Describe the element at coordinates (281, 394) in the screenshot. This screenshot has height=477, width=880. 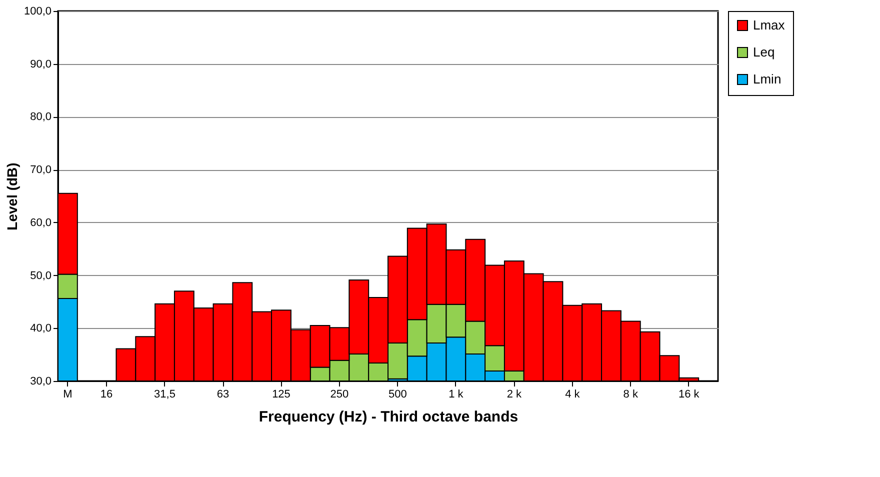
I see `x-tick-label: 125` at that location.